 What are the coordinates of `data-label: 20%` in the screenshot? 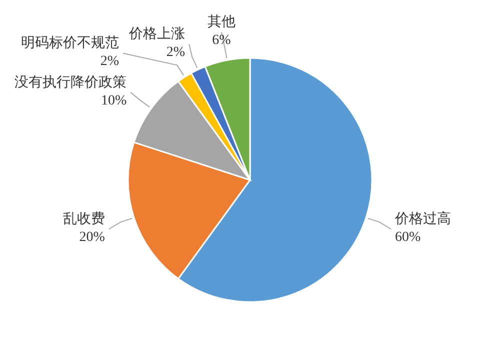 It's located at (92, 238).